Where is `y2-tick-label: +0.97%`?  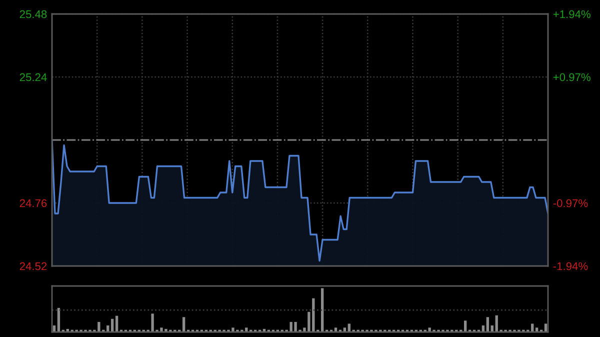
y2-tick-label: +0.97% is located at coordinates (571, 77).